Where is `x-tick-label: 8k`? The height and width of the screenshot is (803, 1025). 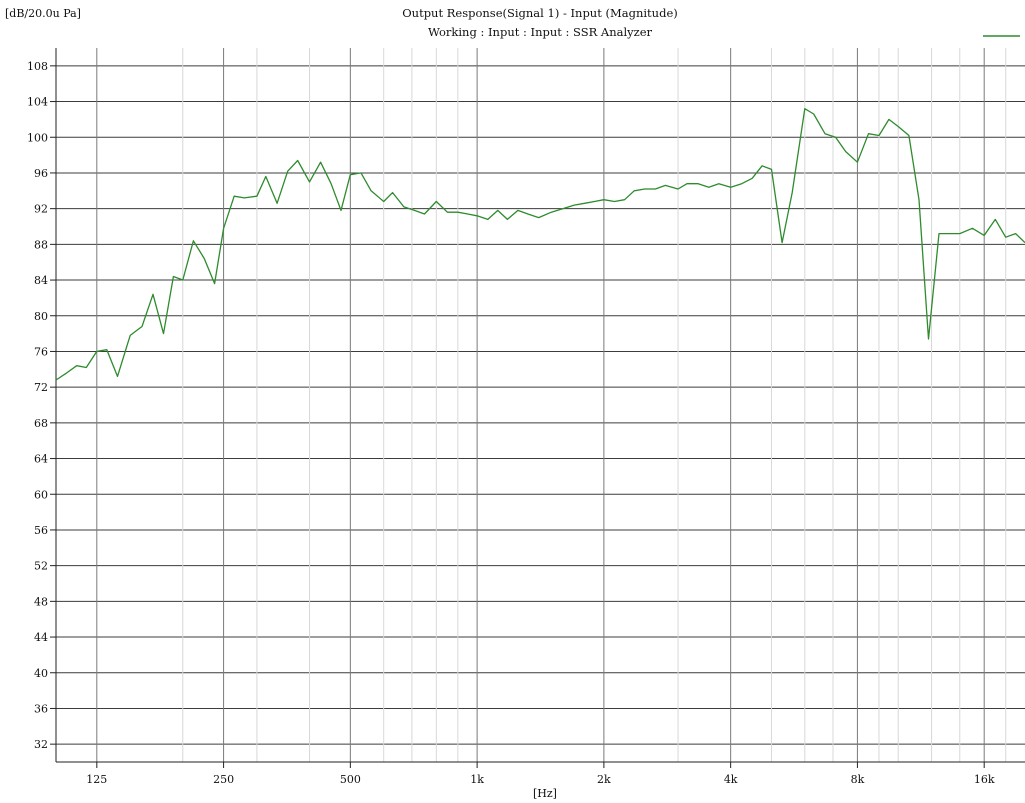 x-tick-label: 8k is located at coordinates (858, 779).